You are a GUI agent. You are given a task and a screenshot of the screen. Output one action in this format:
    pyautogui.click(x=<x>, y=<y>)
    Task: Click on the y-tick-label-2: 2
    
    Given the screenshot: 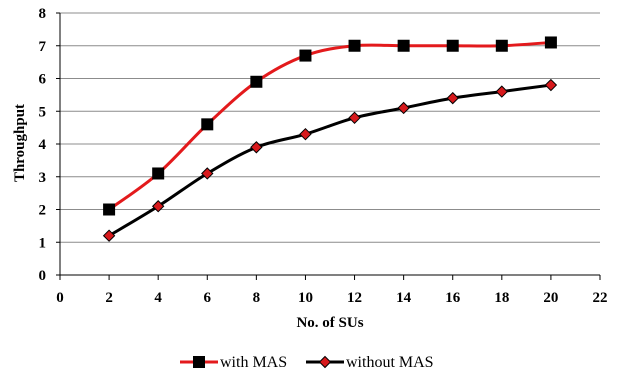 What is the action you would take?
    pyautogui.click(x=43, y=211)
    